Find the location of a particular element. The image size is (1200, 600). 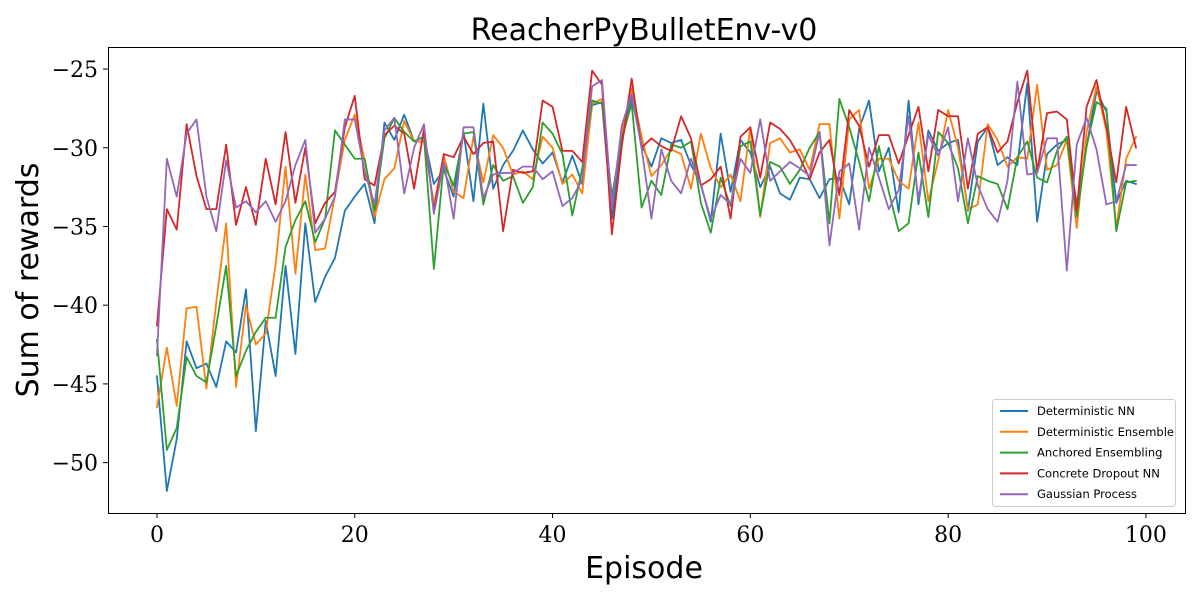

y-axis-label: Sum of rewards is located at coordinates (28, 280).